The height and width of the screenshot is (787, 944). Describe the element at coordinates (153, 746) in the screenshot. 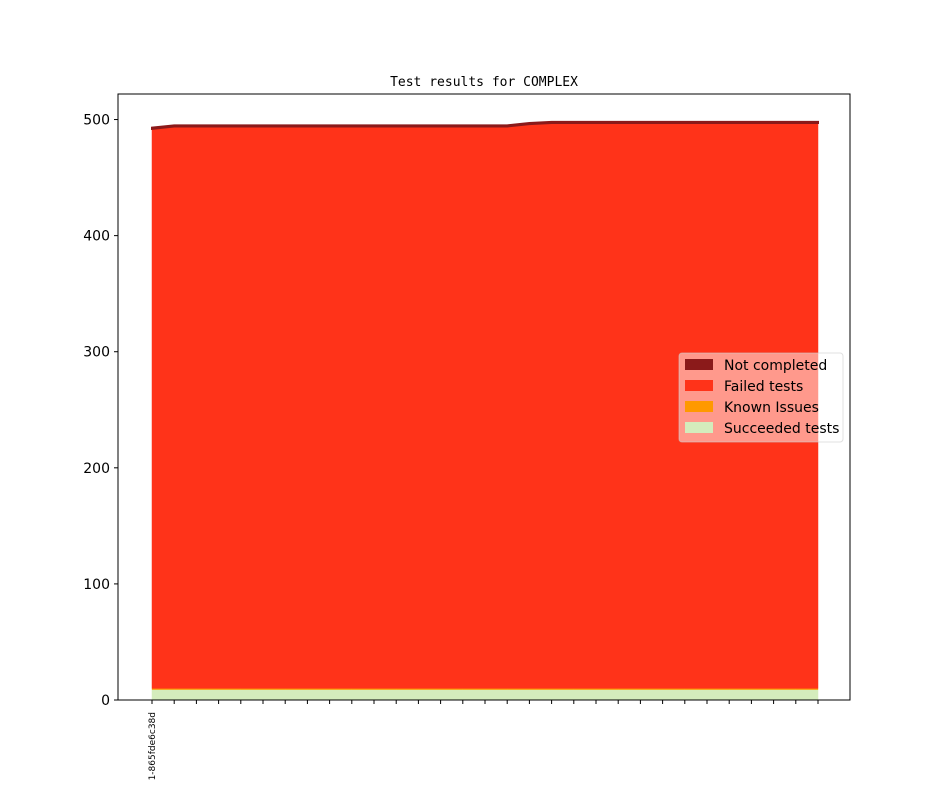

I see `x-tick-label-0: 1-865fde6c38d` at that location.